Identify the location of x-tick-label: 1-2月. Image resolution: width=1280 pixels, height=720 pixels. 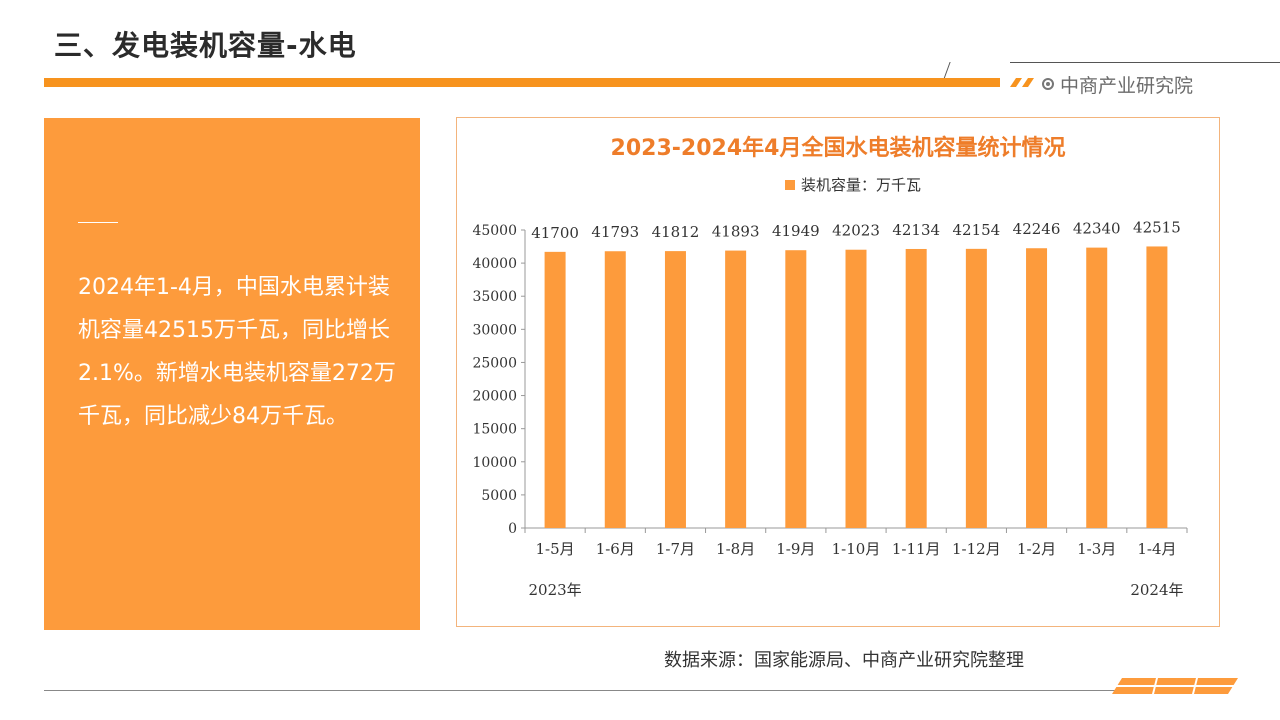
(1036, 549).